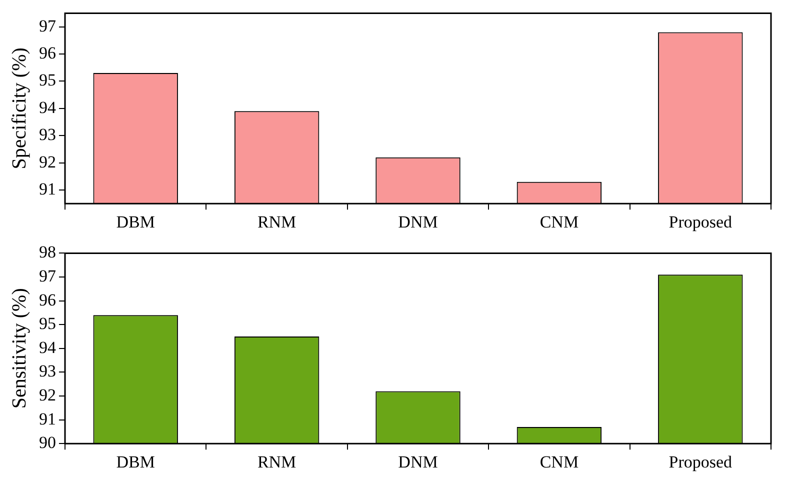  I want to click on y-axis-title: Specificity (%), so click(19, 109).